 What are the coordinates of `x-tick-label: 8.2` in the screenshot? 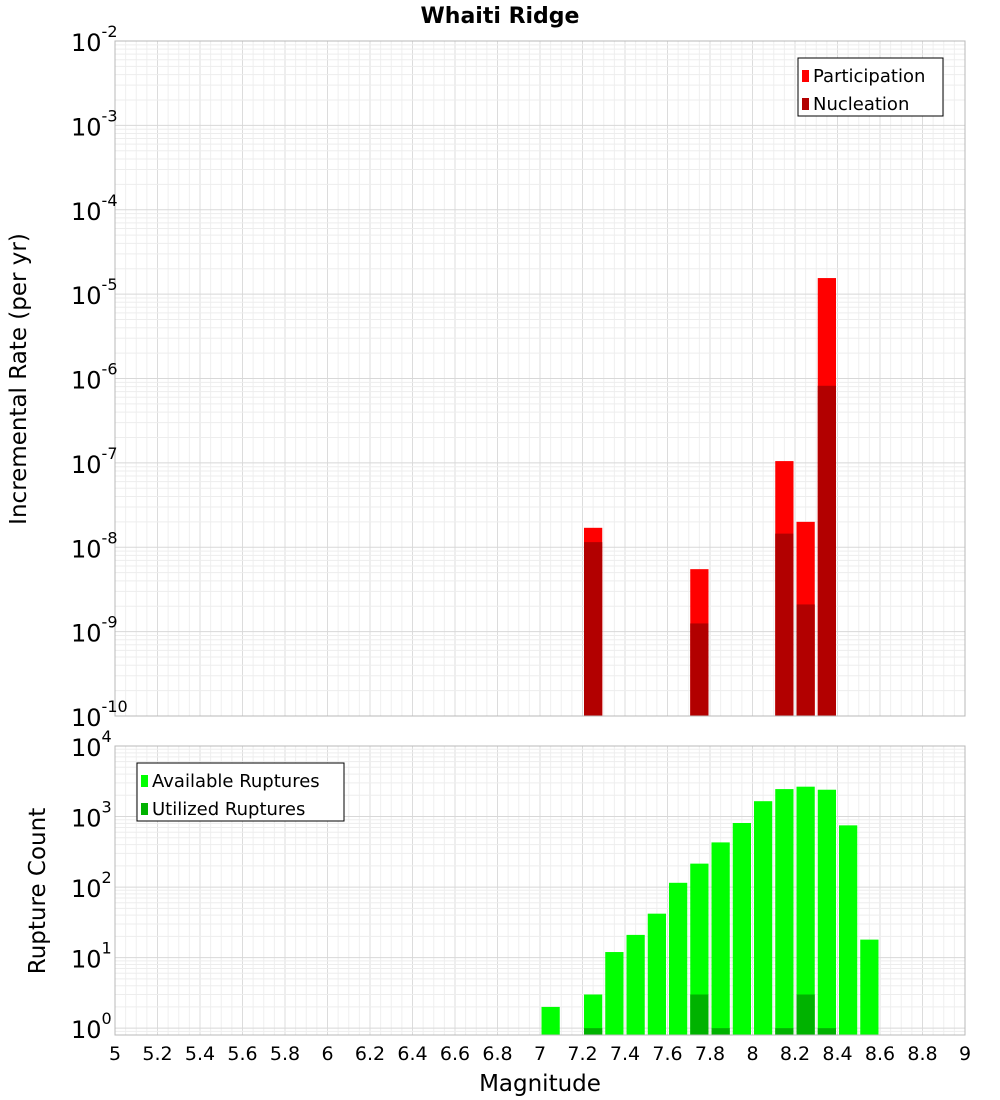 It's located at (795, 1054).